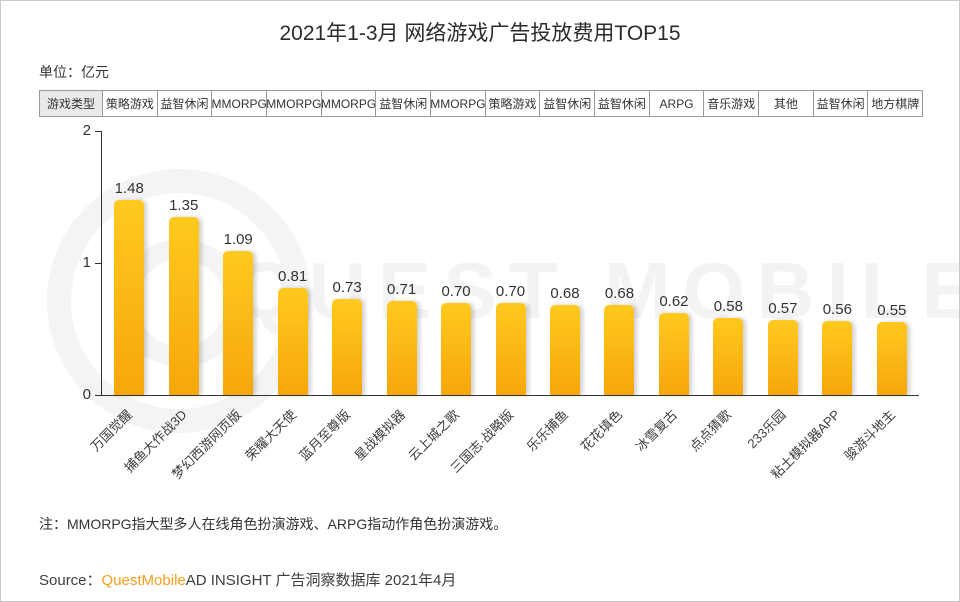 This screenshot has width=960, height=602. What do you see at coordinates (766, 429) in the screenshot?
I see `category-label: 233乐园` at bounding box center [766, 429].